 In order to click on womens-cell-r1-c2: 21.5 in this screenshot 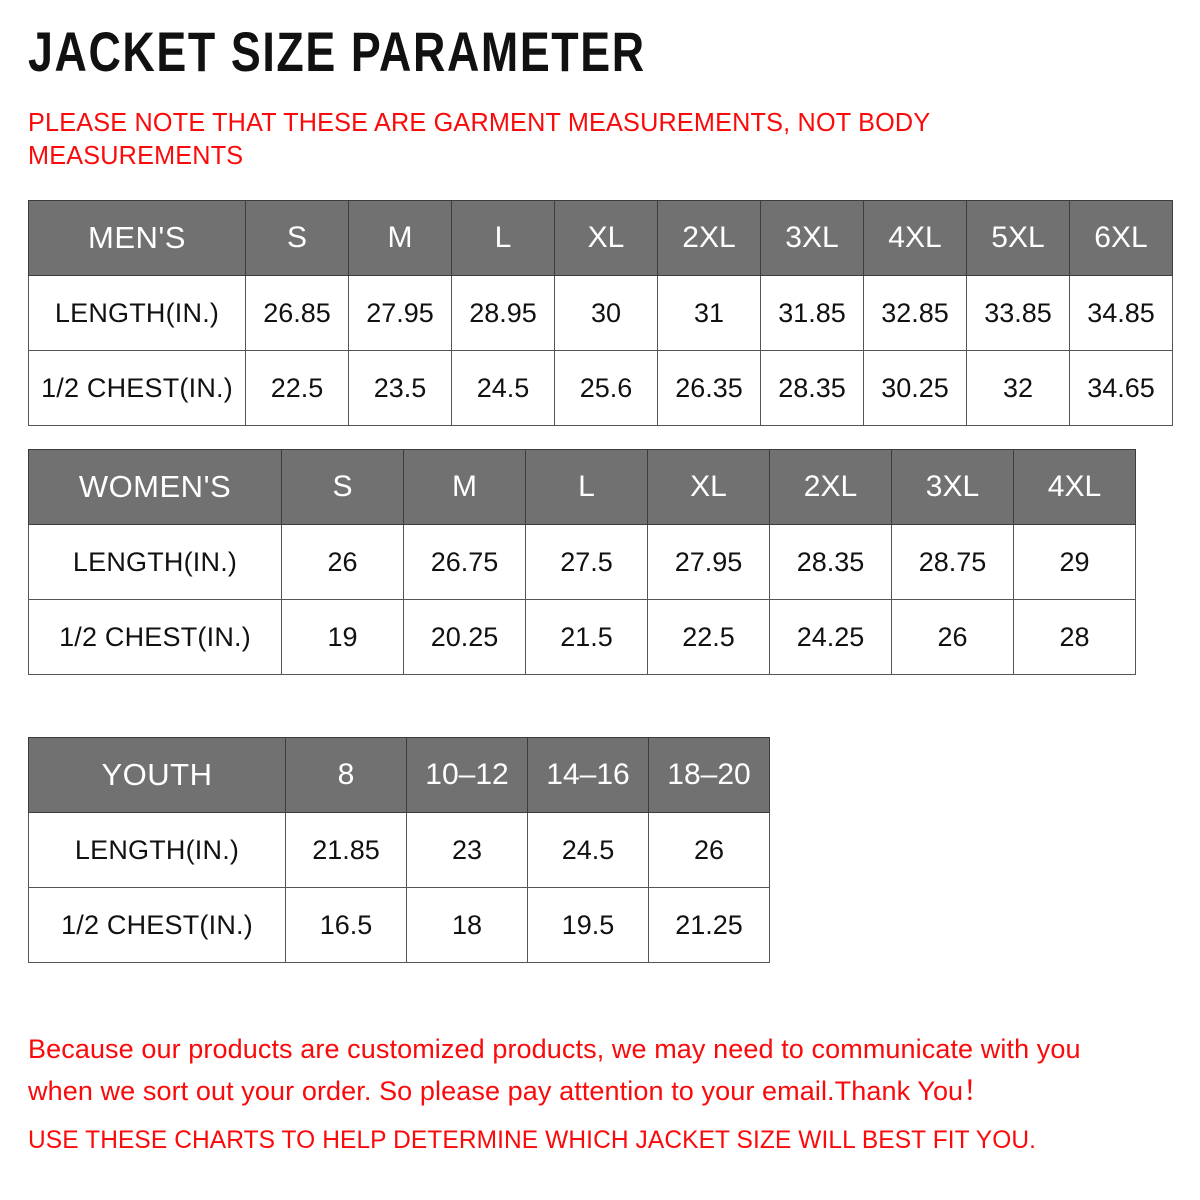, I will do `click(586, 637)`.